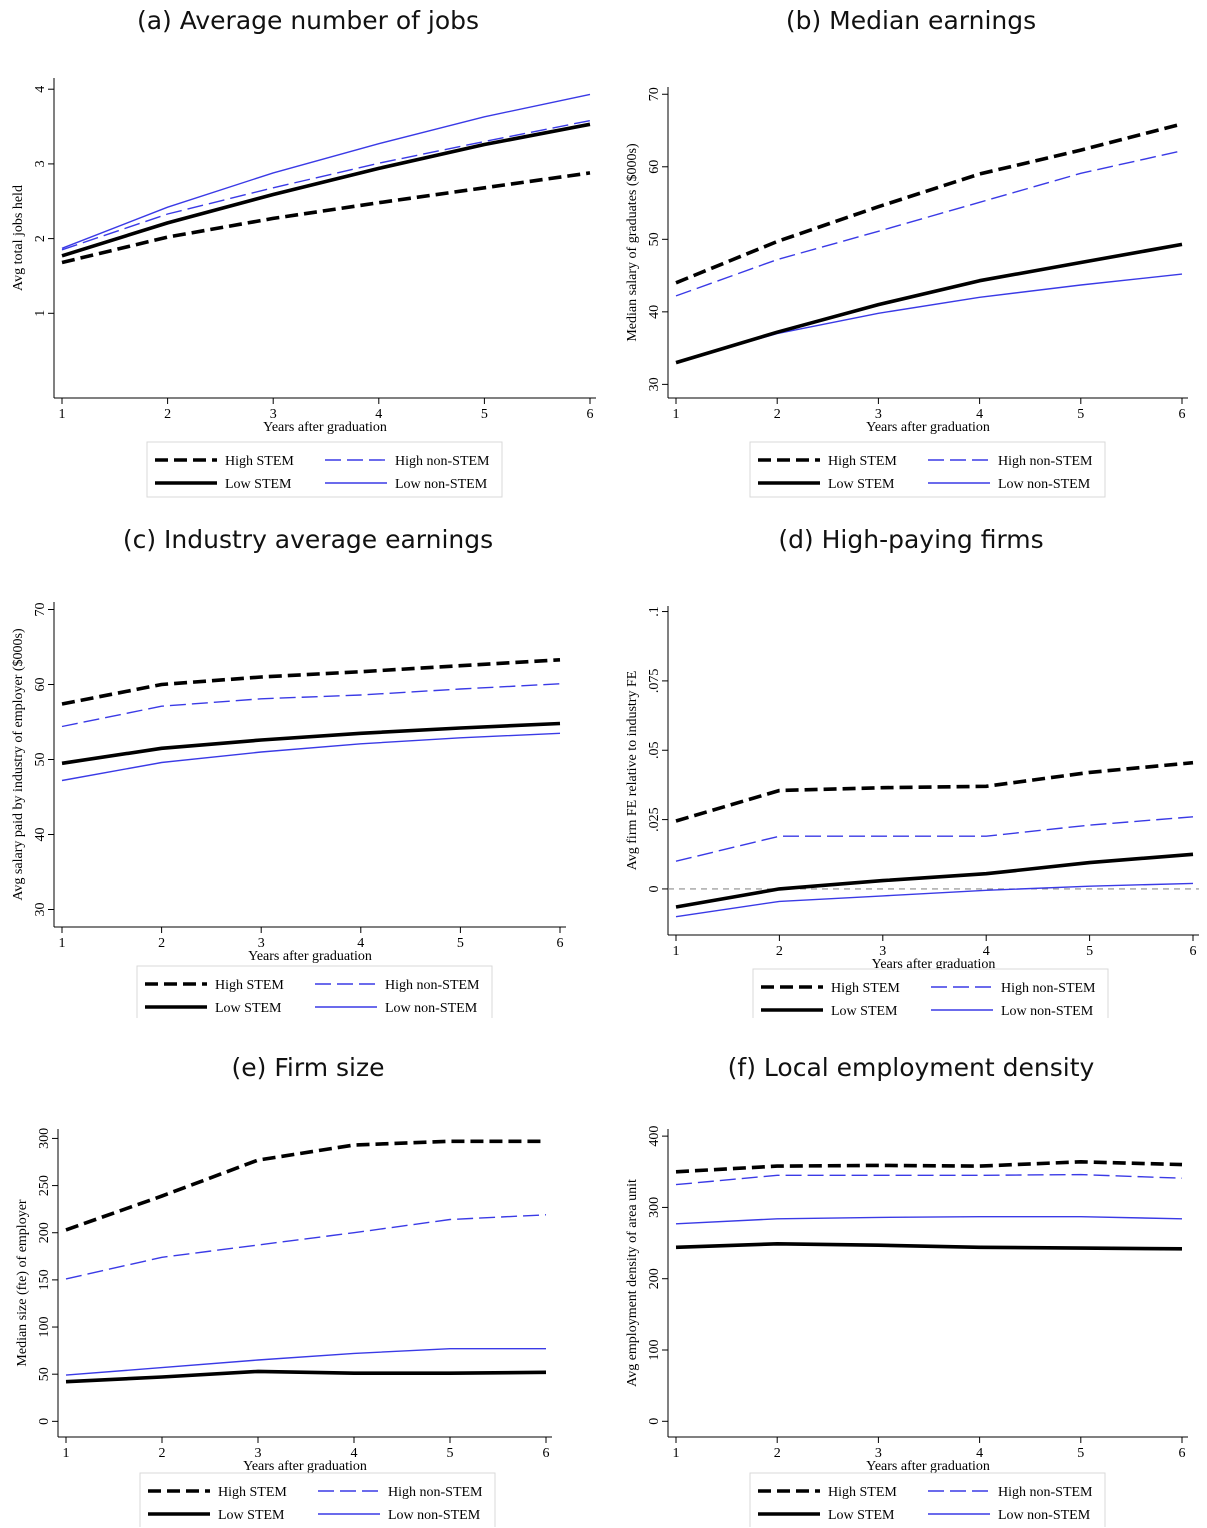  I want to click on y-axis-label: Avg total jobs held, so click(18, 238).